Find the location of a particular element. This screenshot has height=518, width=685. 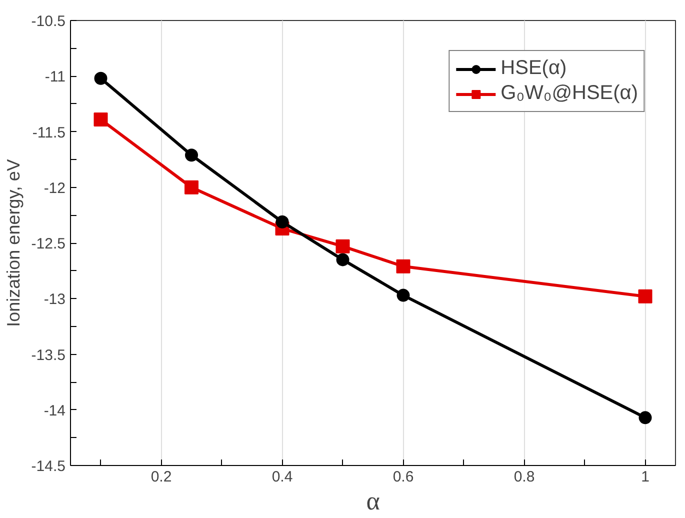

legend-label: HSE(α) is located at coordinates (533, 68).